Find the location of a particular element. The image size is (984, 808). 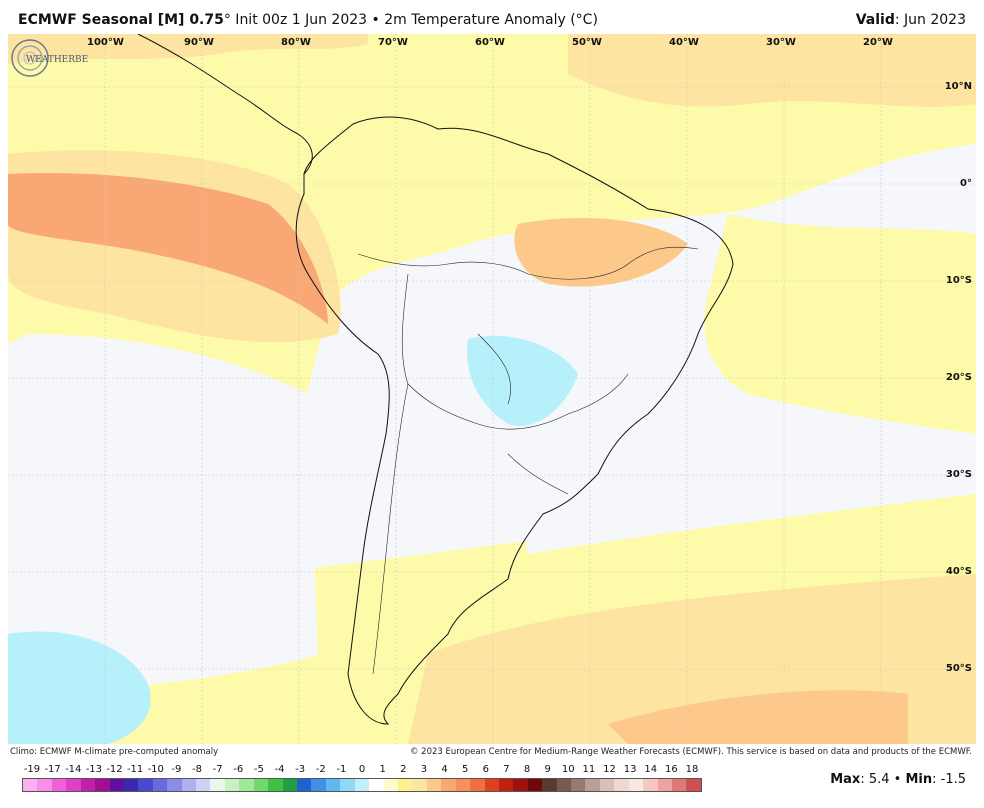

legend-tick-label: -14 is located at coordinates (73, 769).